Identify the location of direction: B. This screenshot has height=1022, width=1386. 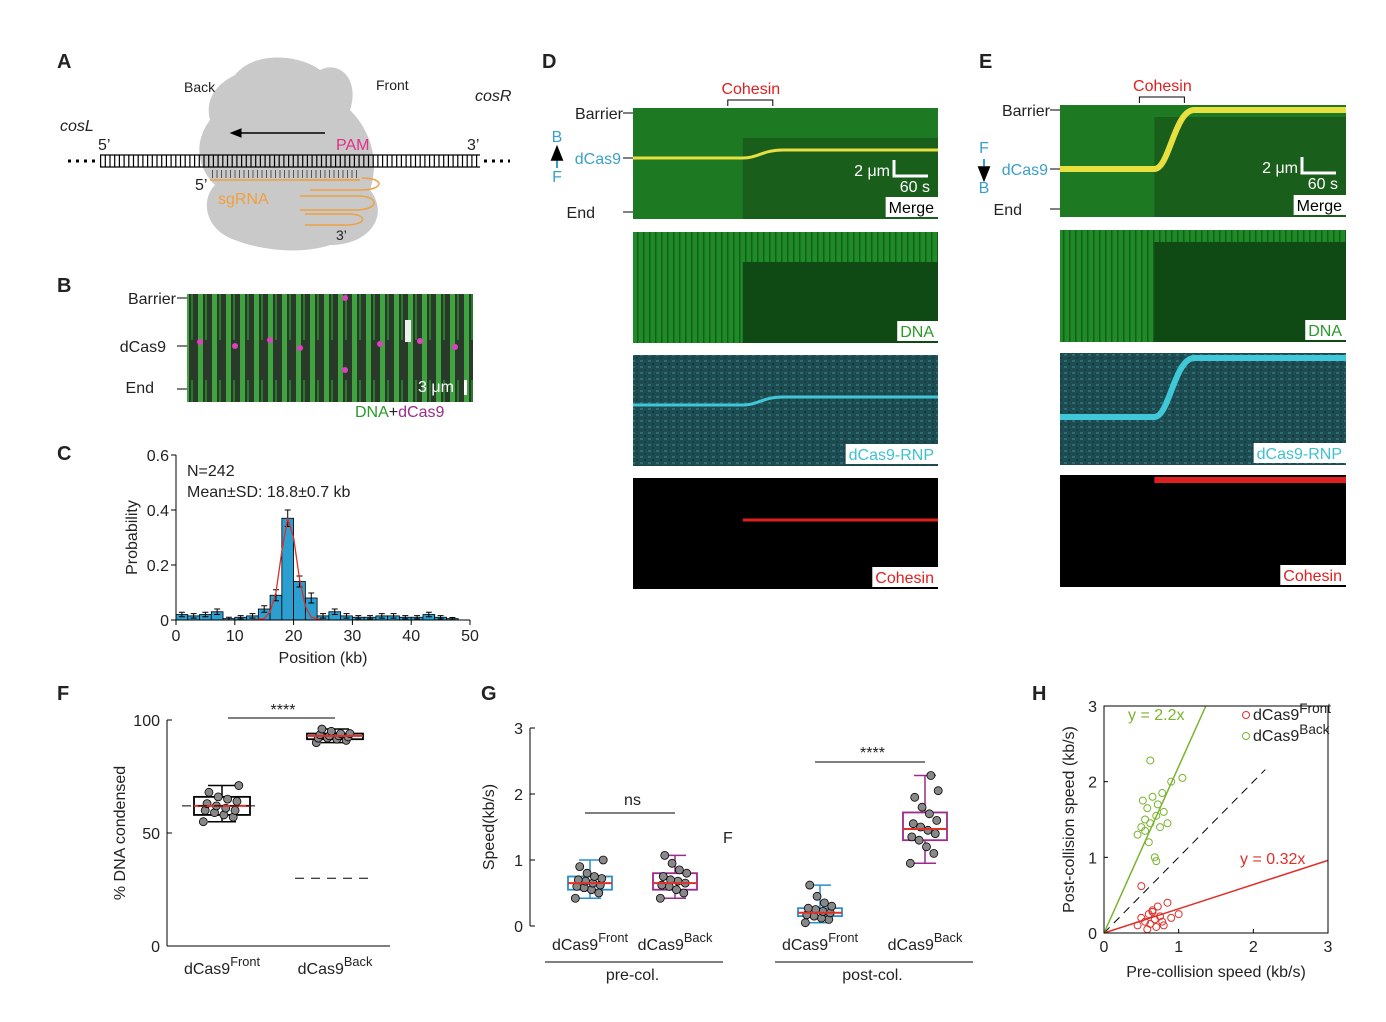
(557, 137).